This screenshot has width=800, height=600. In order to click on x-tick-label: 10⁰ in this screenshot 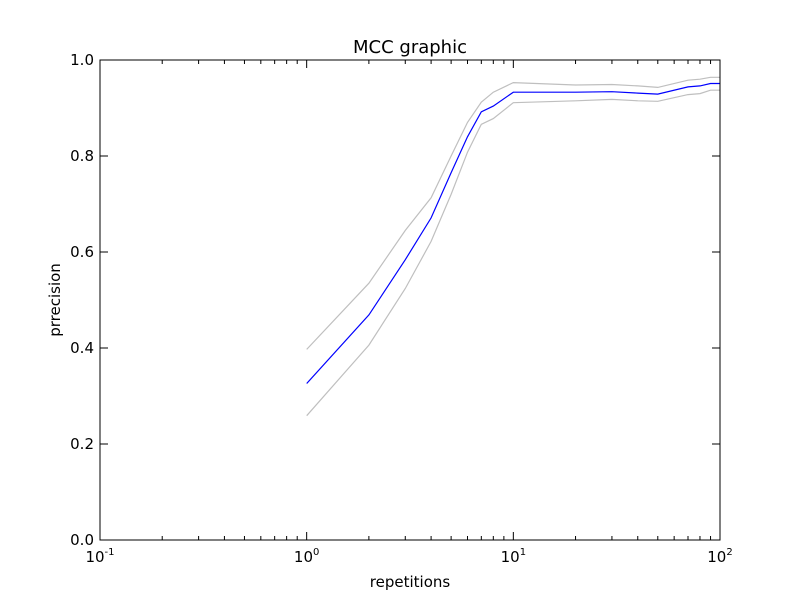, I will do `click(306, 556)`.